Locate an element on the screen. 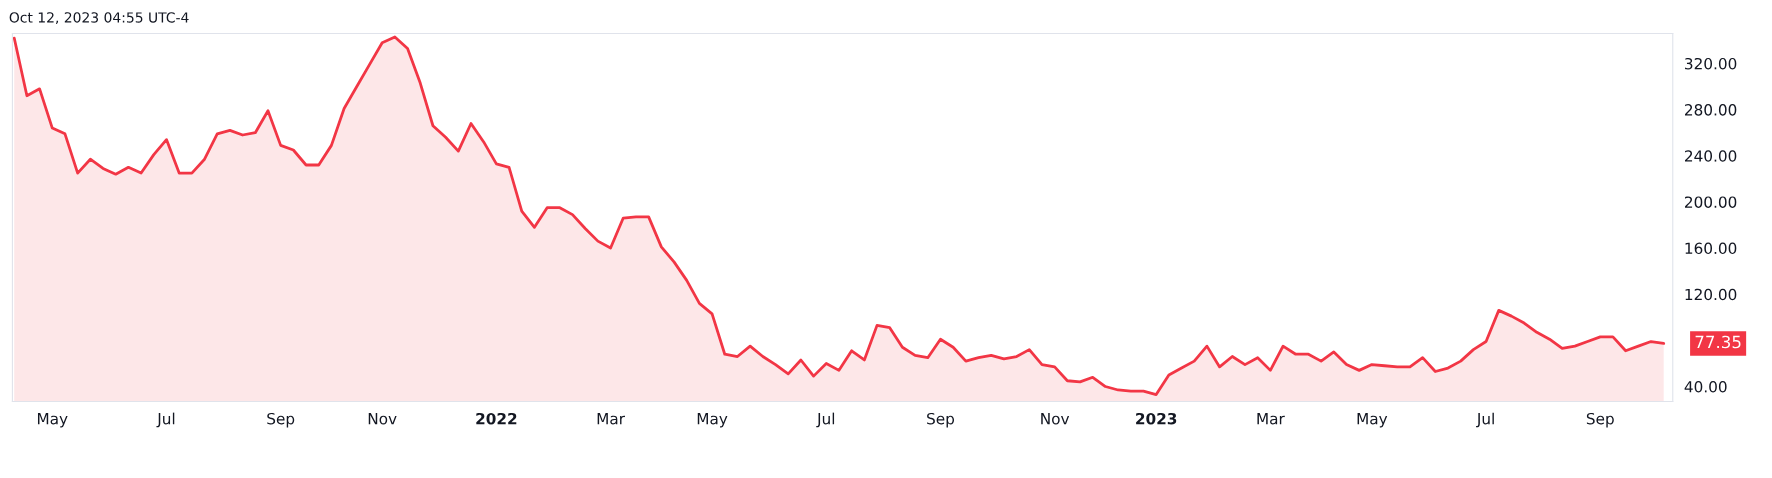  x-tick-label: 2023 is located at coordinates (1156, 418).